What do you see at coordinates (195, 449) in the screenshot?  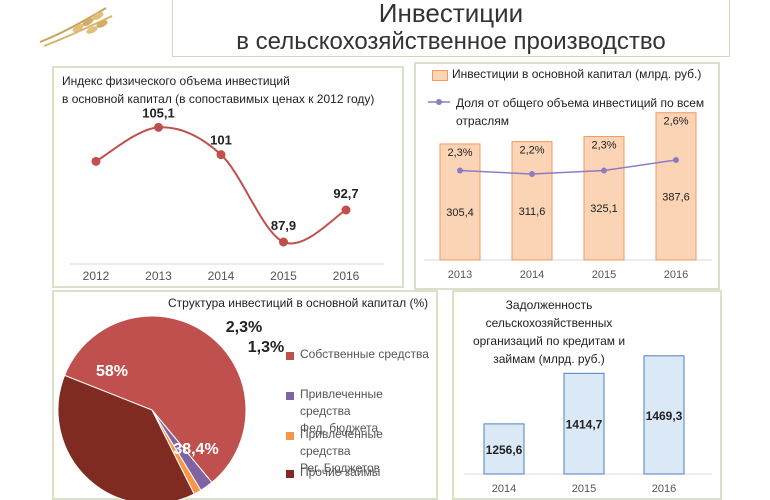 I see `pie-label-other: 38,4%` at bounding box center [195, 449].